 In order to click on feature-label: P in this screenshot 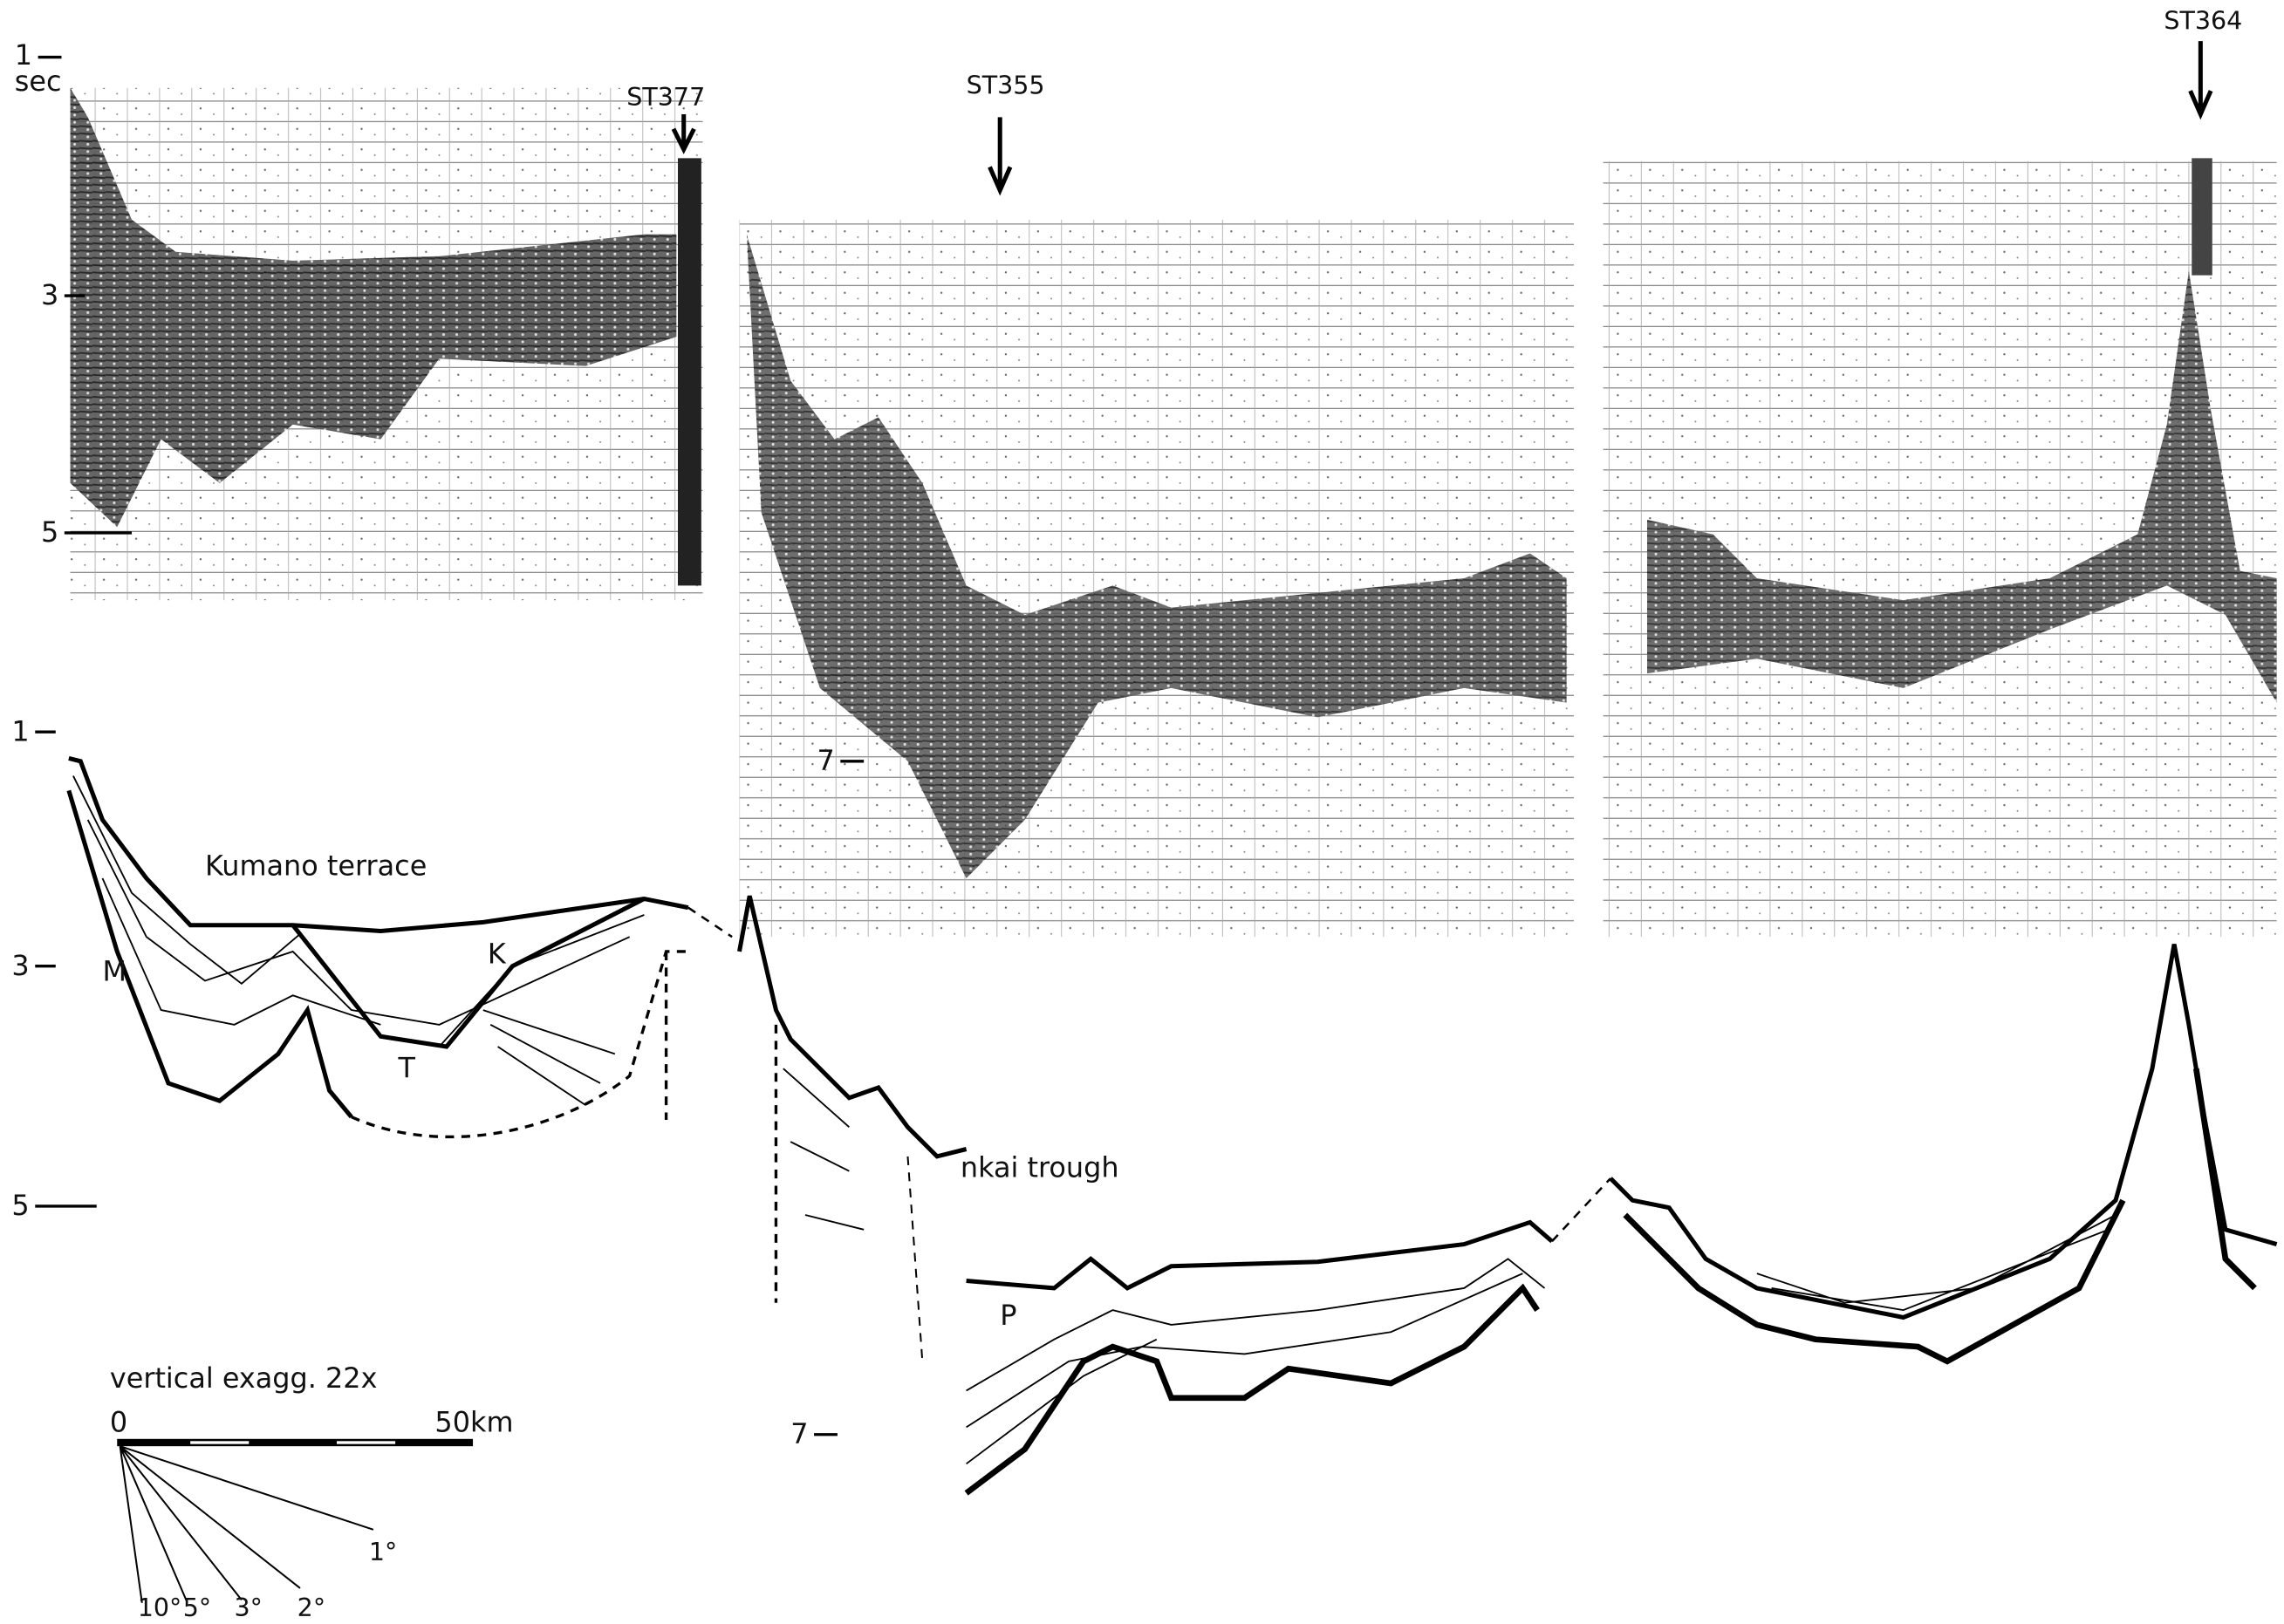, I will do `click(1008, 1315)`.